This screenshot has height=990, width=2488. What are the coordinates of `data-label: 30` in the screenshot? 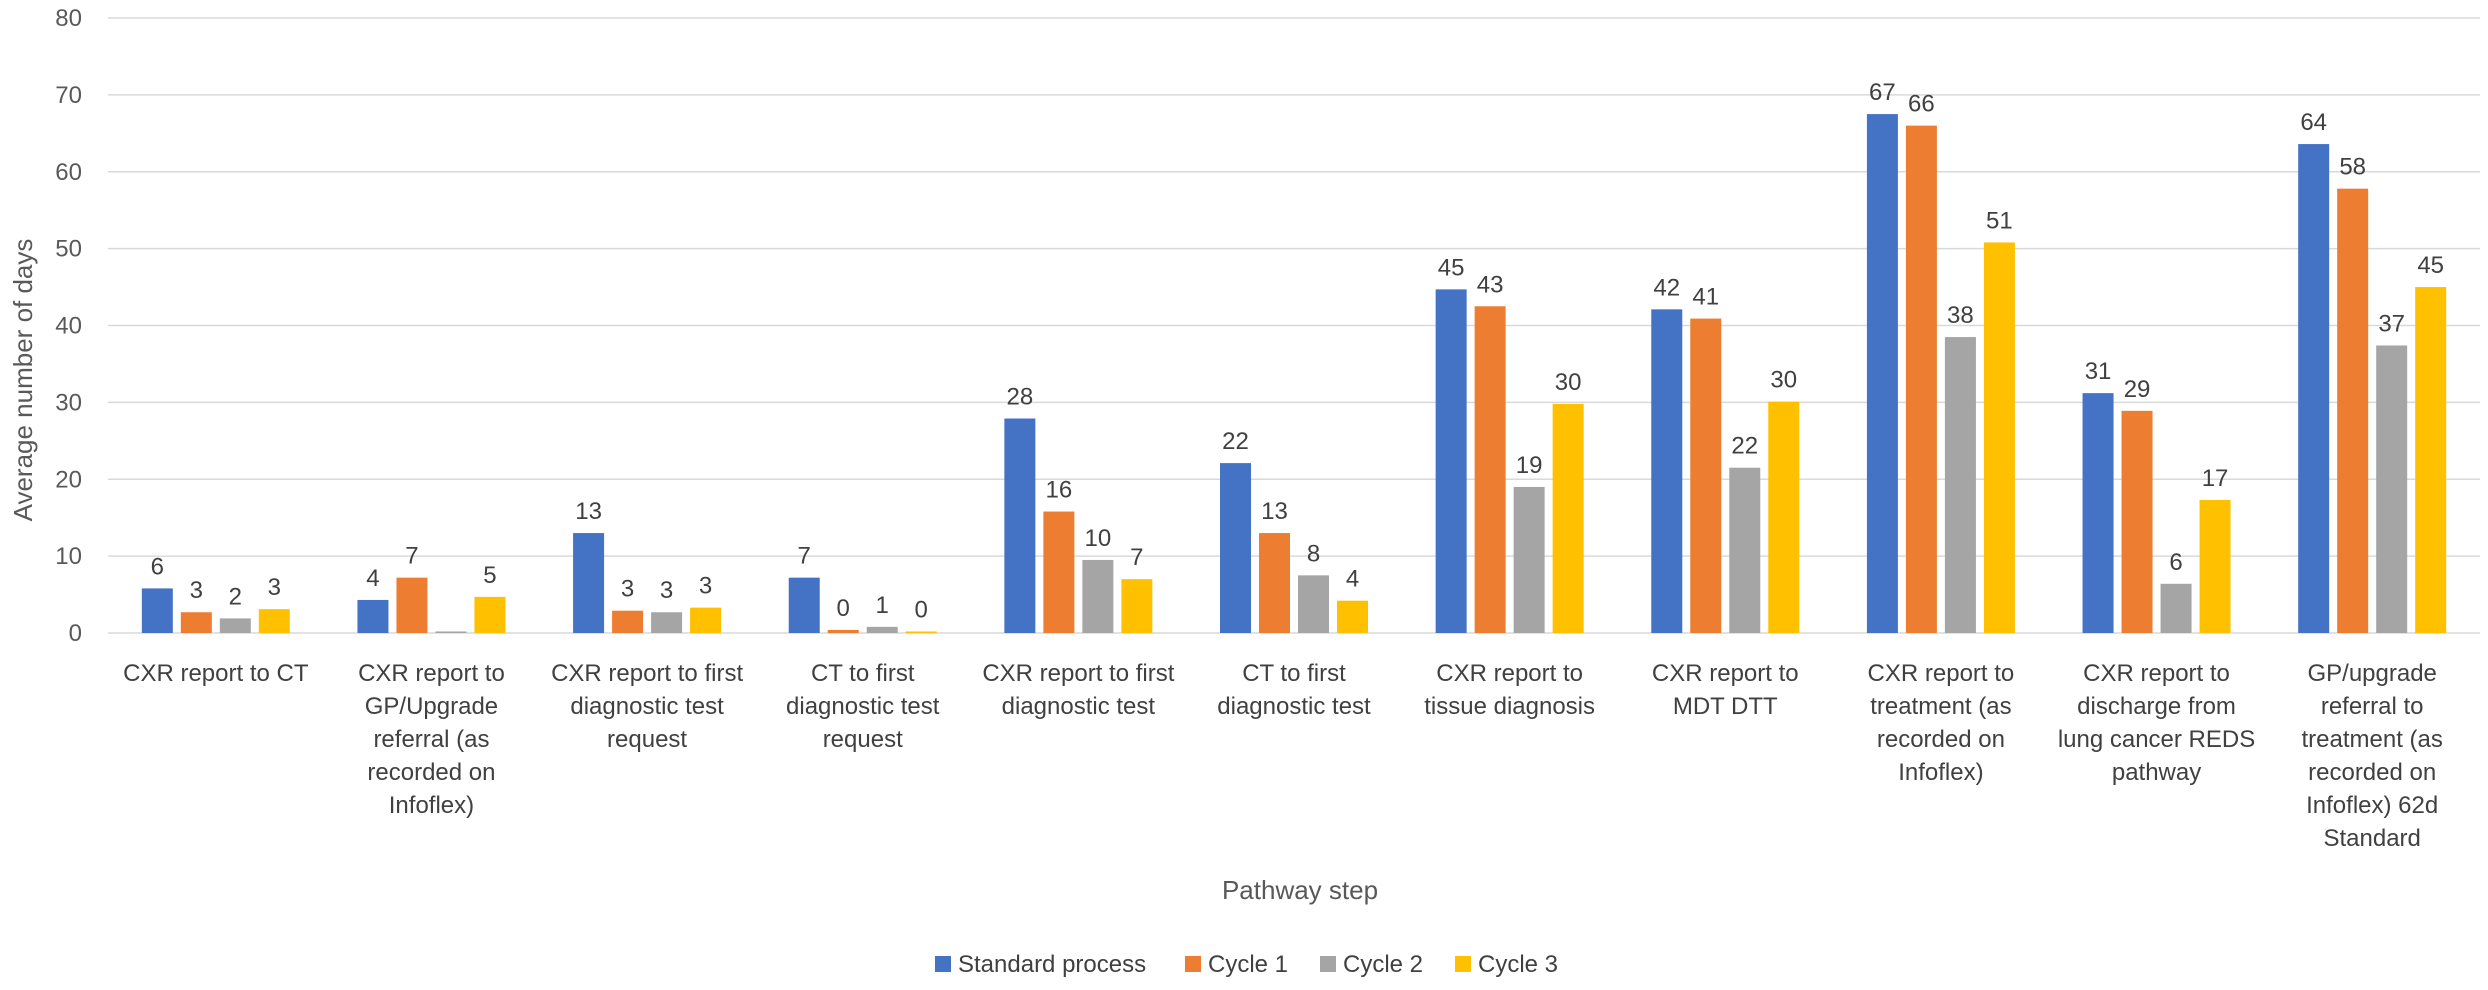 It's located at (1568, 382).